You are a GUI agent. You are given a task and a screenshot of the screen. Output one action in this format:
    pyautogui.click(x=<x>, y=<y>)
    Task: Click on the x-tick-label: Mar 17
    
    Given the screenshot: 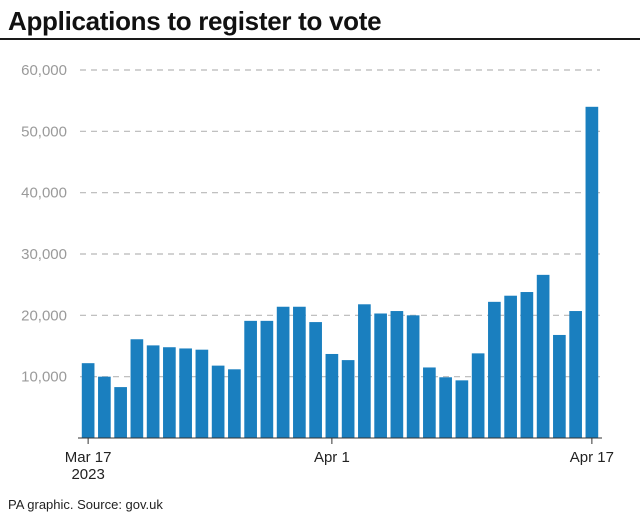 What is the action you would take?
    pyautogui.click(x=88, y=457)
    